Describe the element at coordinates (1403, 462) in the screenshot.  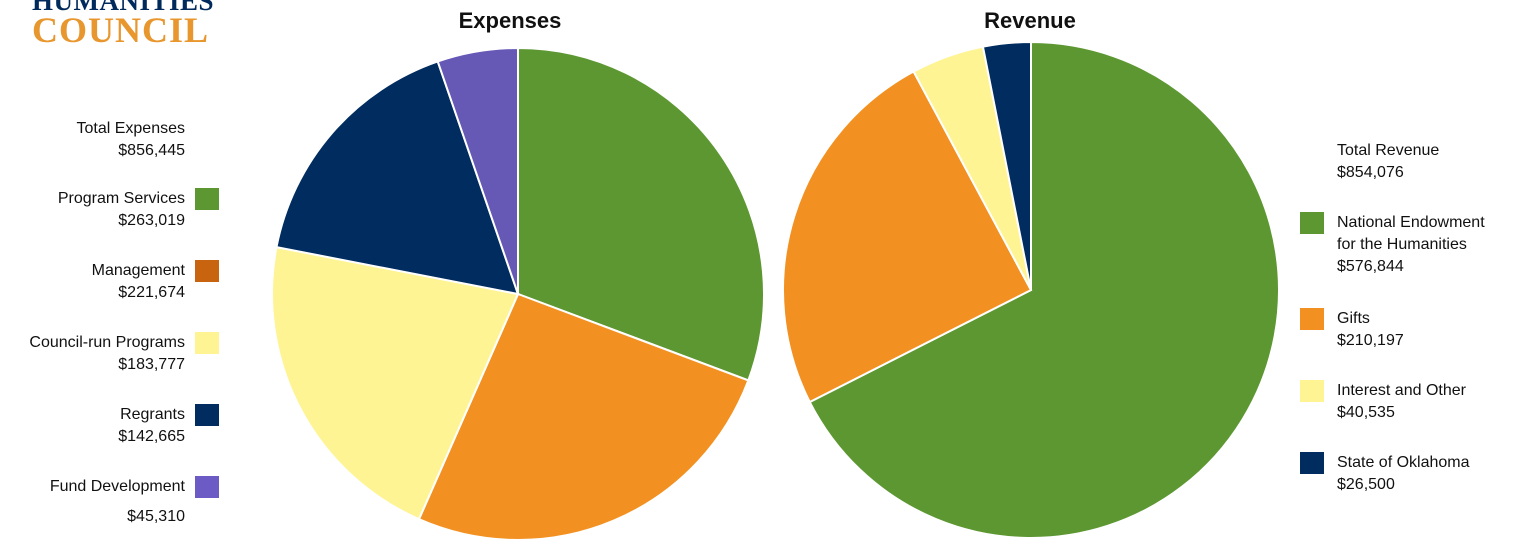
I see `legend-label-state-of-oklahoma: State of Oklahoma` at that location.